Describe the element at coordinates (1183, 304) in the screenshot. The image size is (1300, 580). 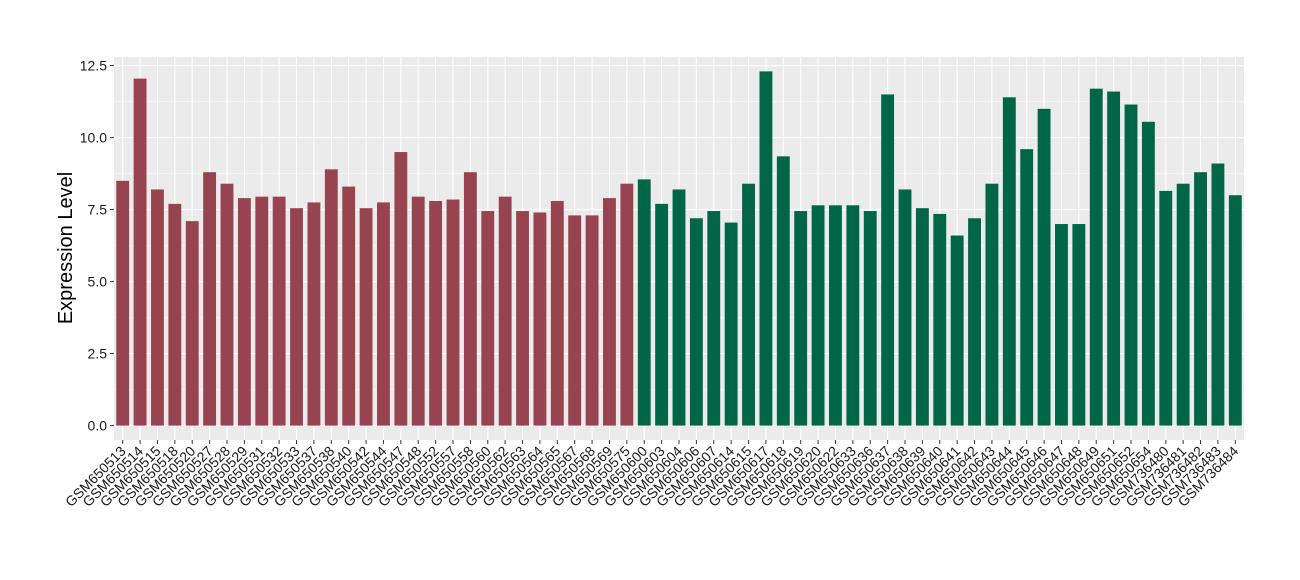
I see `bar-GSM736481` at that location.